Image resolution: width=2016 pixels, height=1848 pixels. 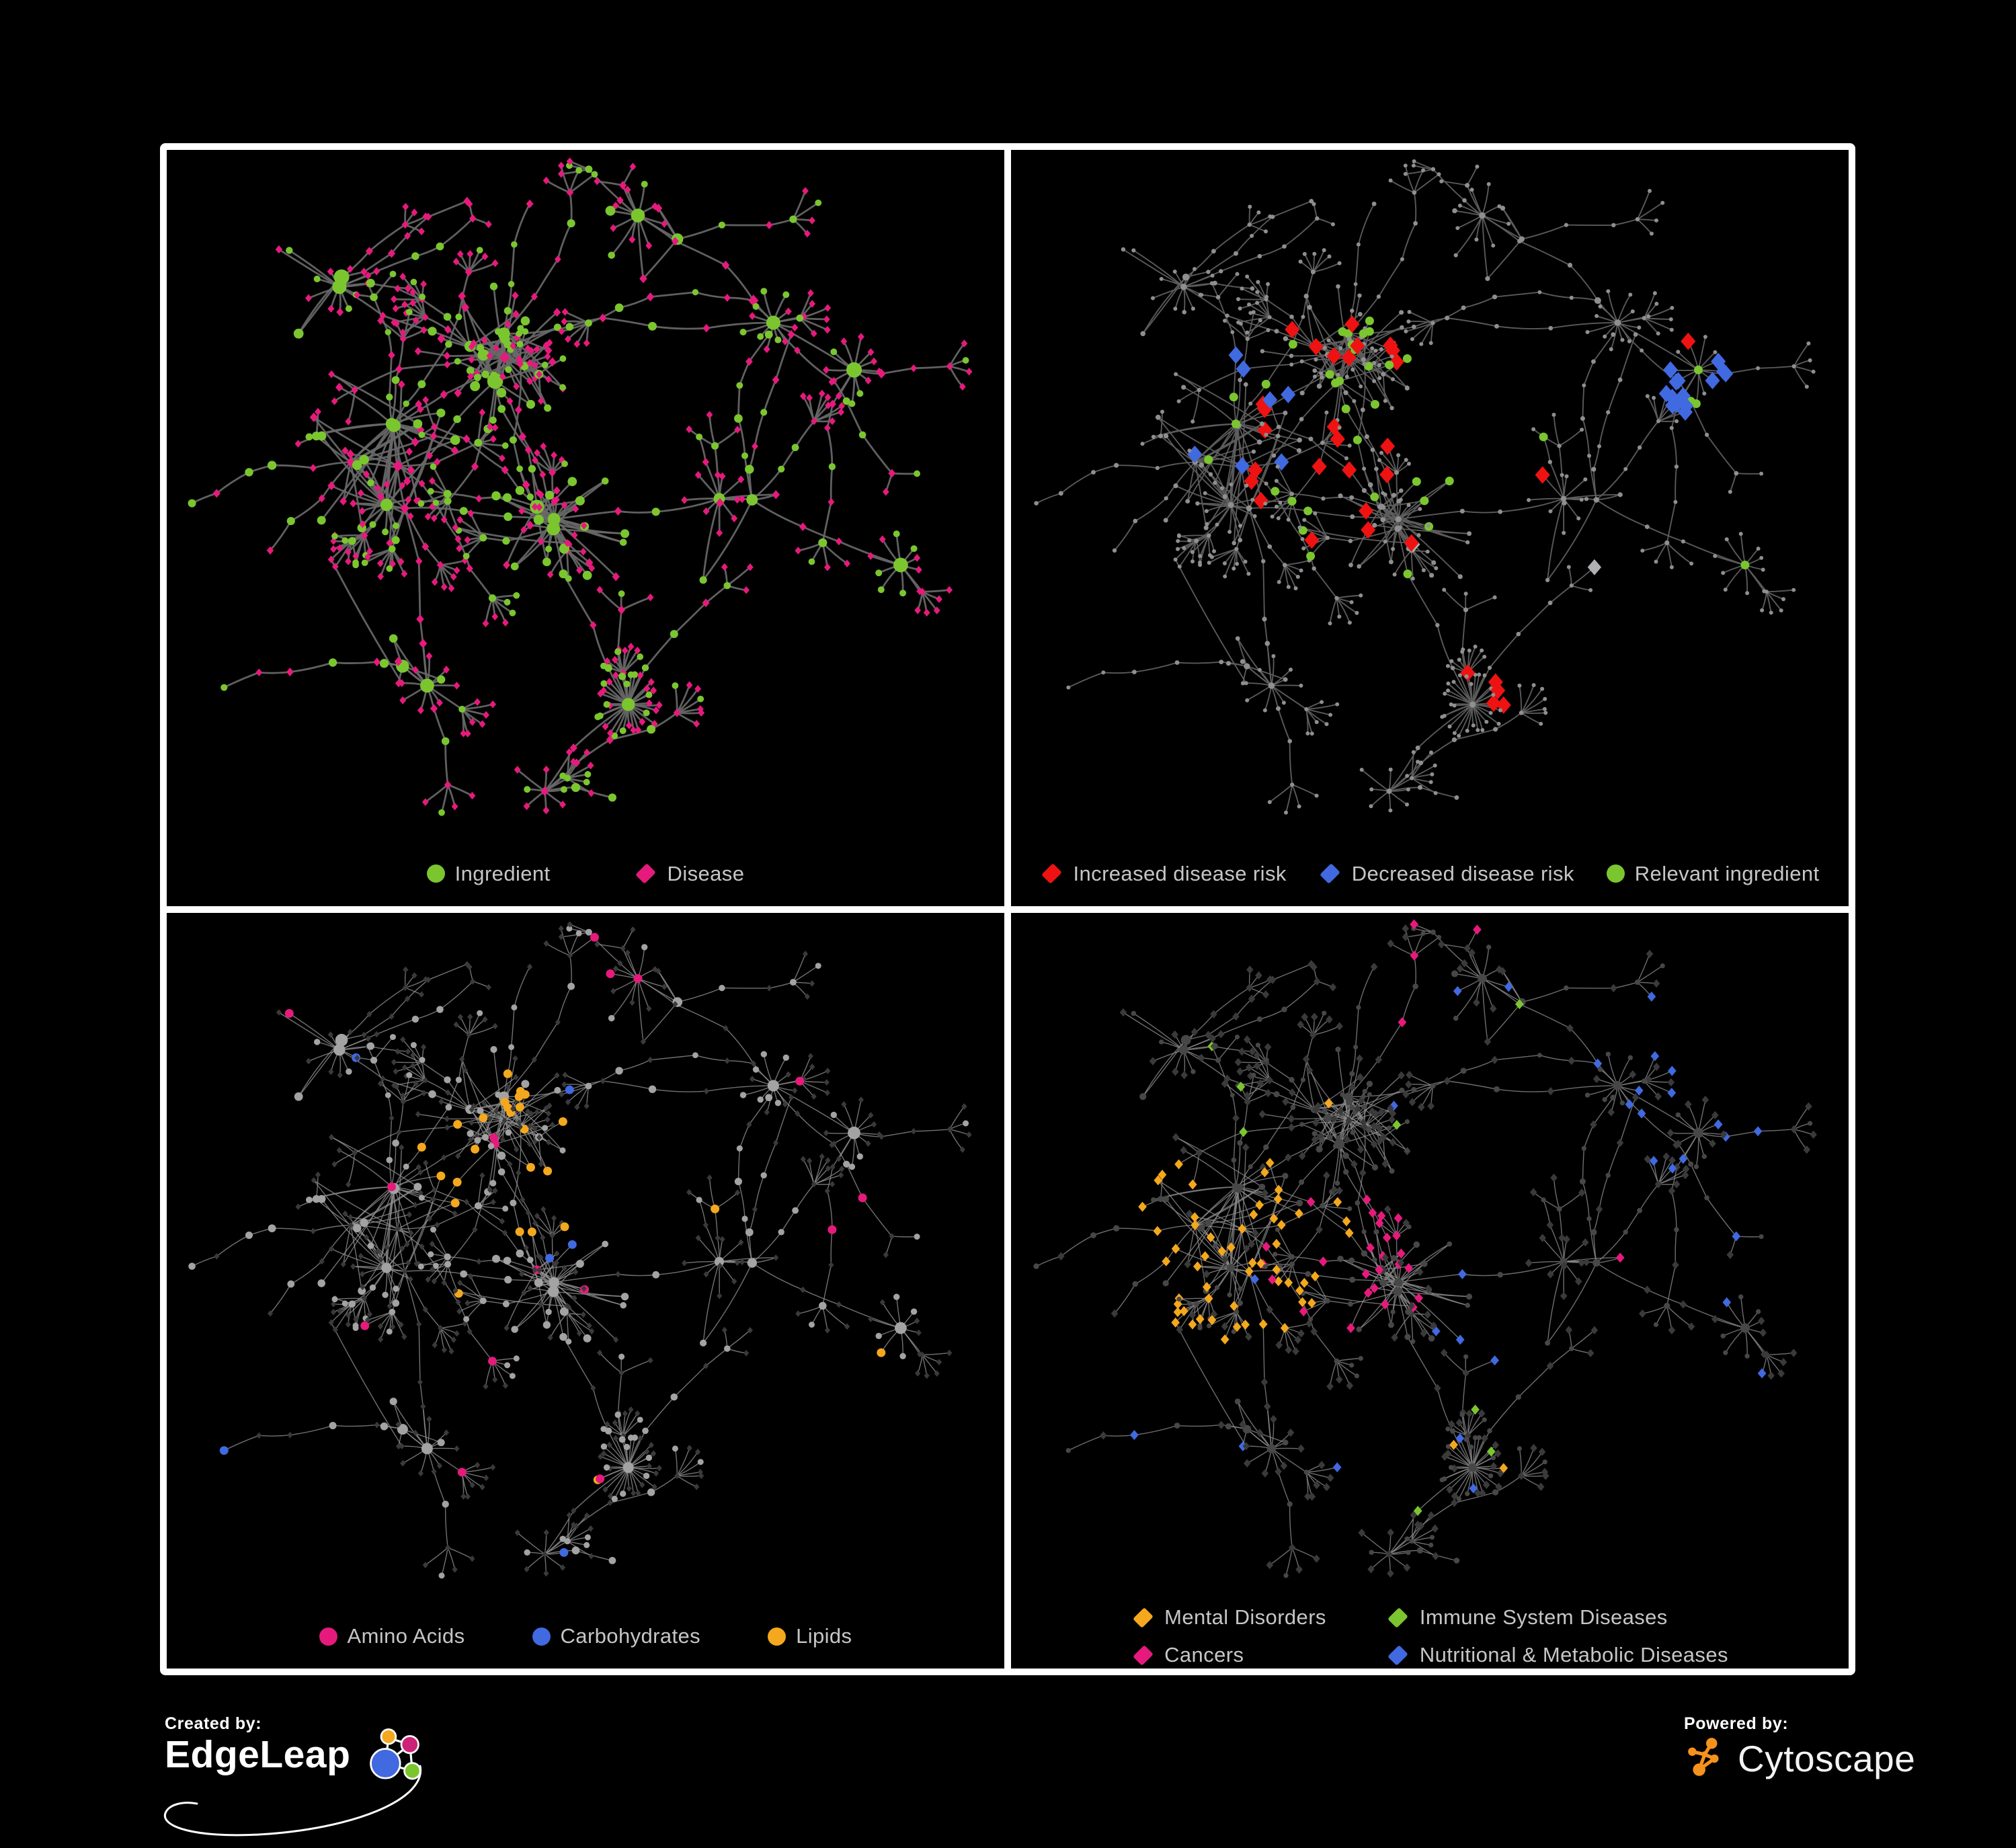 I want to click on legend-label: Cancers, so click(x=1204, y=1654).